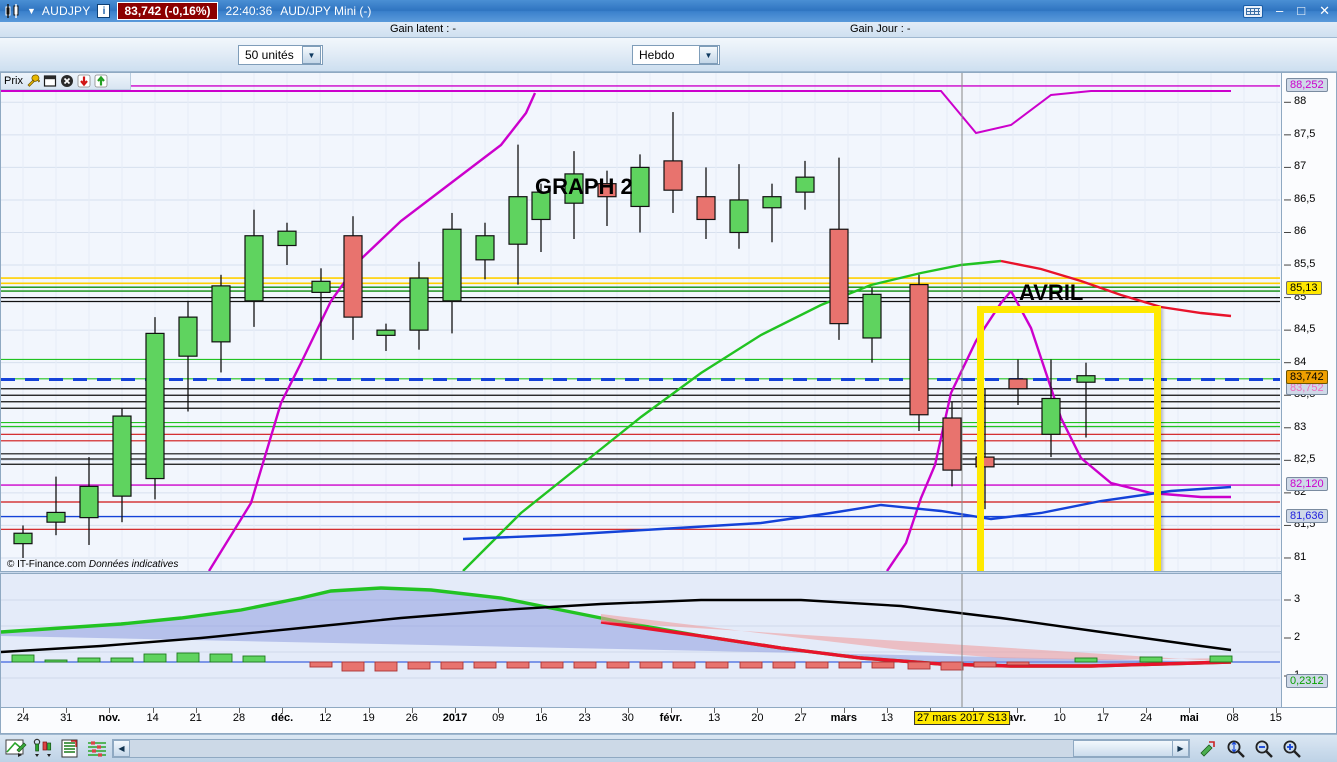  What do you see at coordinates (1287, 389) in the screenshot?
I see `price-axis-lines` at bounding box center [1287, 389].